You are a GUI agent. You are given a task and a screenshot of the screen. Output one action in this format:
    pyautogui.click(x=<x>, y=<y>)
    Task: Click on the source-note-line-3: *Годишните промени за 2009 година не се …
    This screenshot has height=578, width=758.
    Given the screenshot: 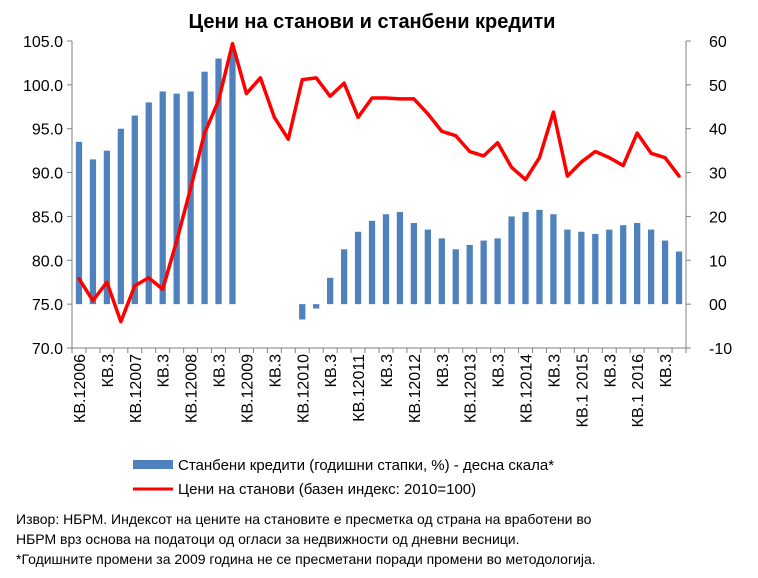 What is the action you would take?
    pyautogui.click(x=306, y=559)
    